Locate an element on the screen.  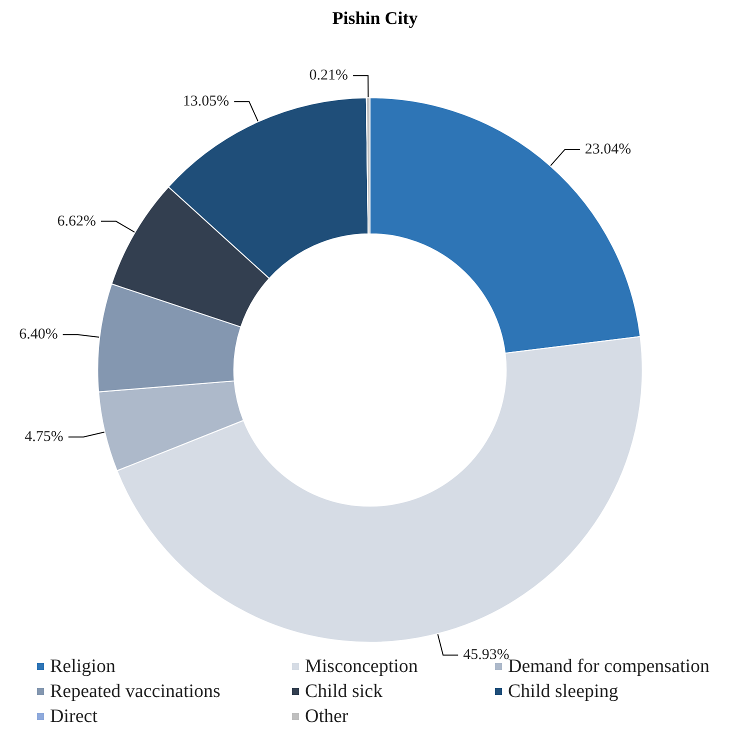
chart-title: Pishin City is located at coordinates (375, 18).